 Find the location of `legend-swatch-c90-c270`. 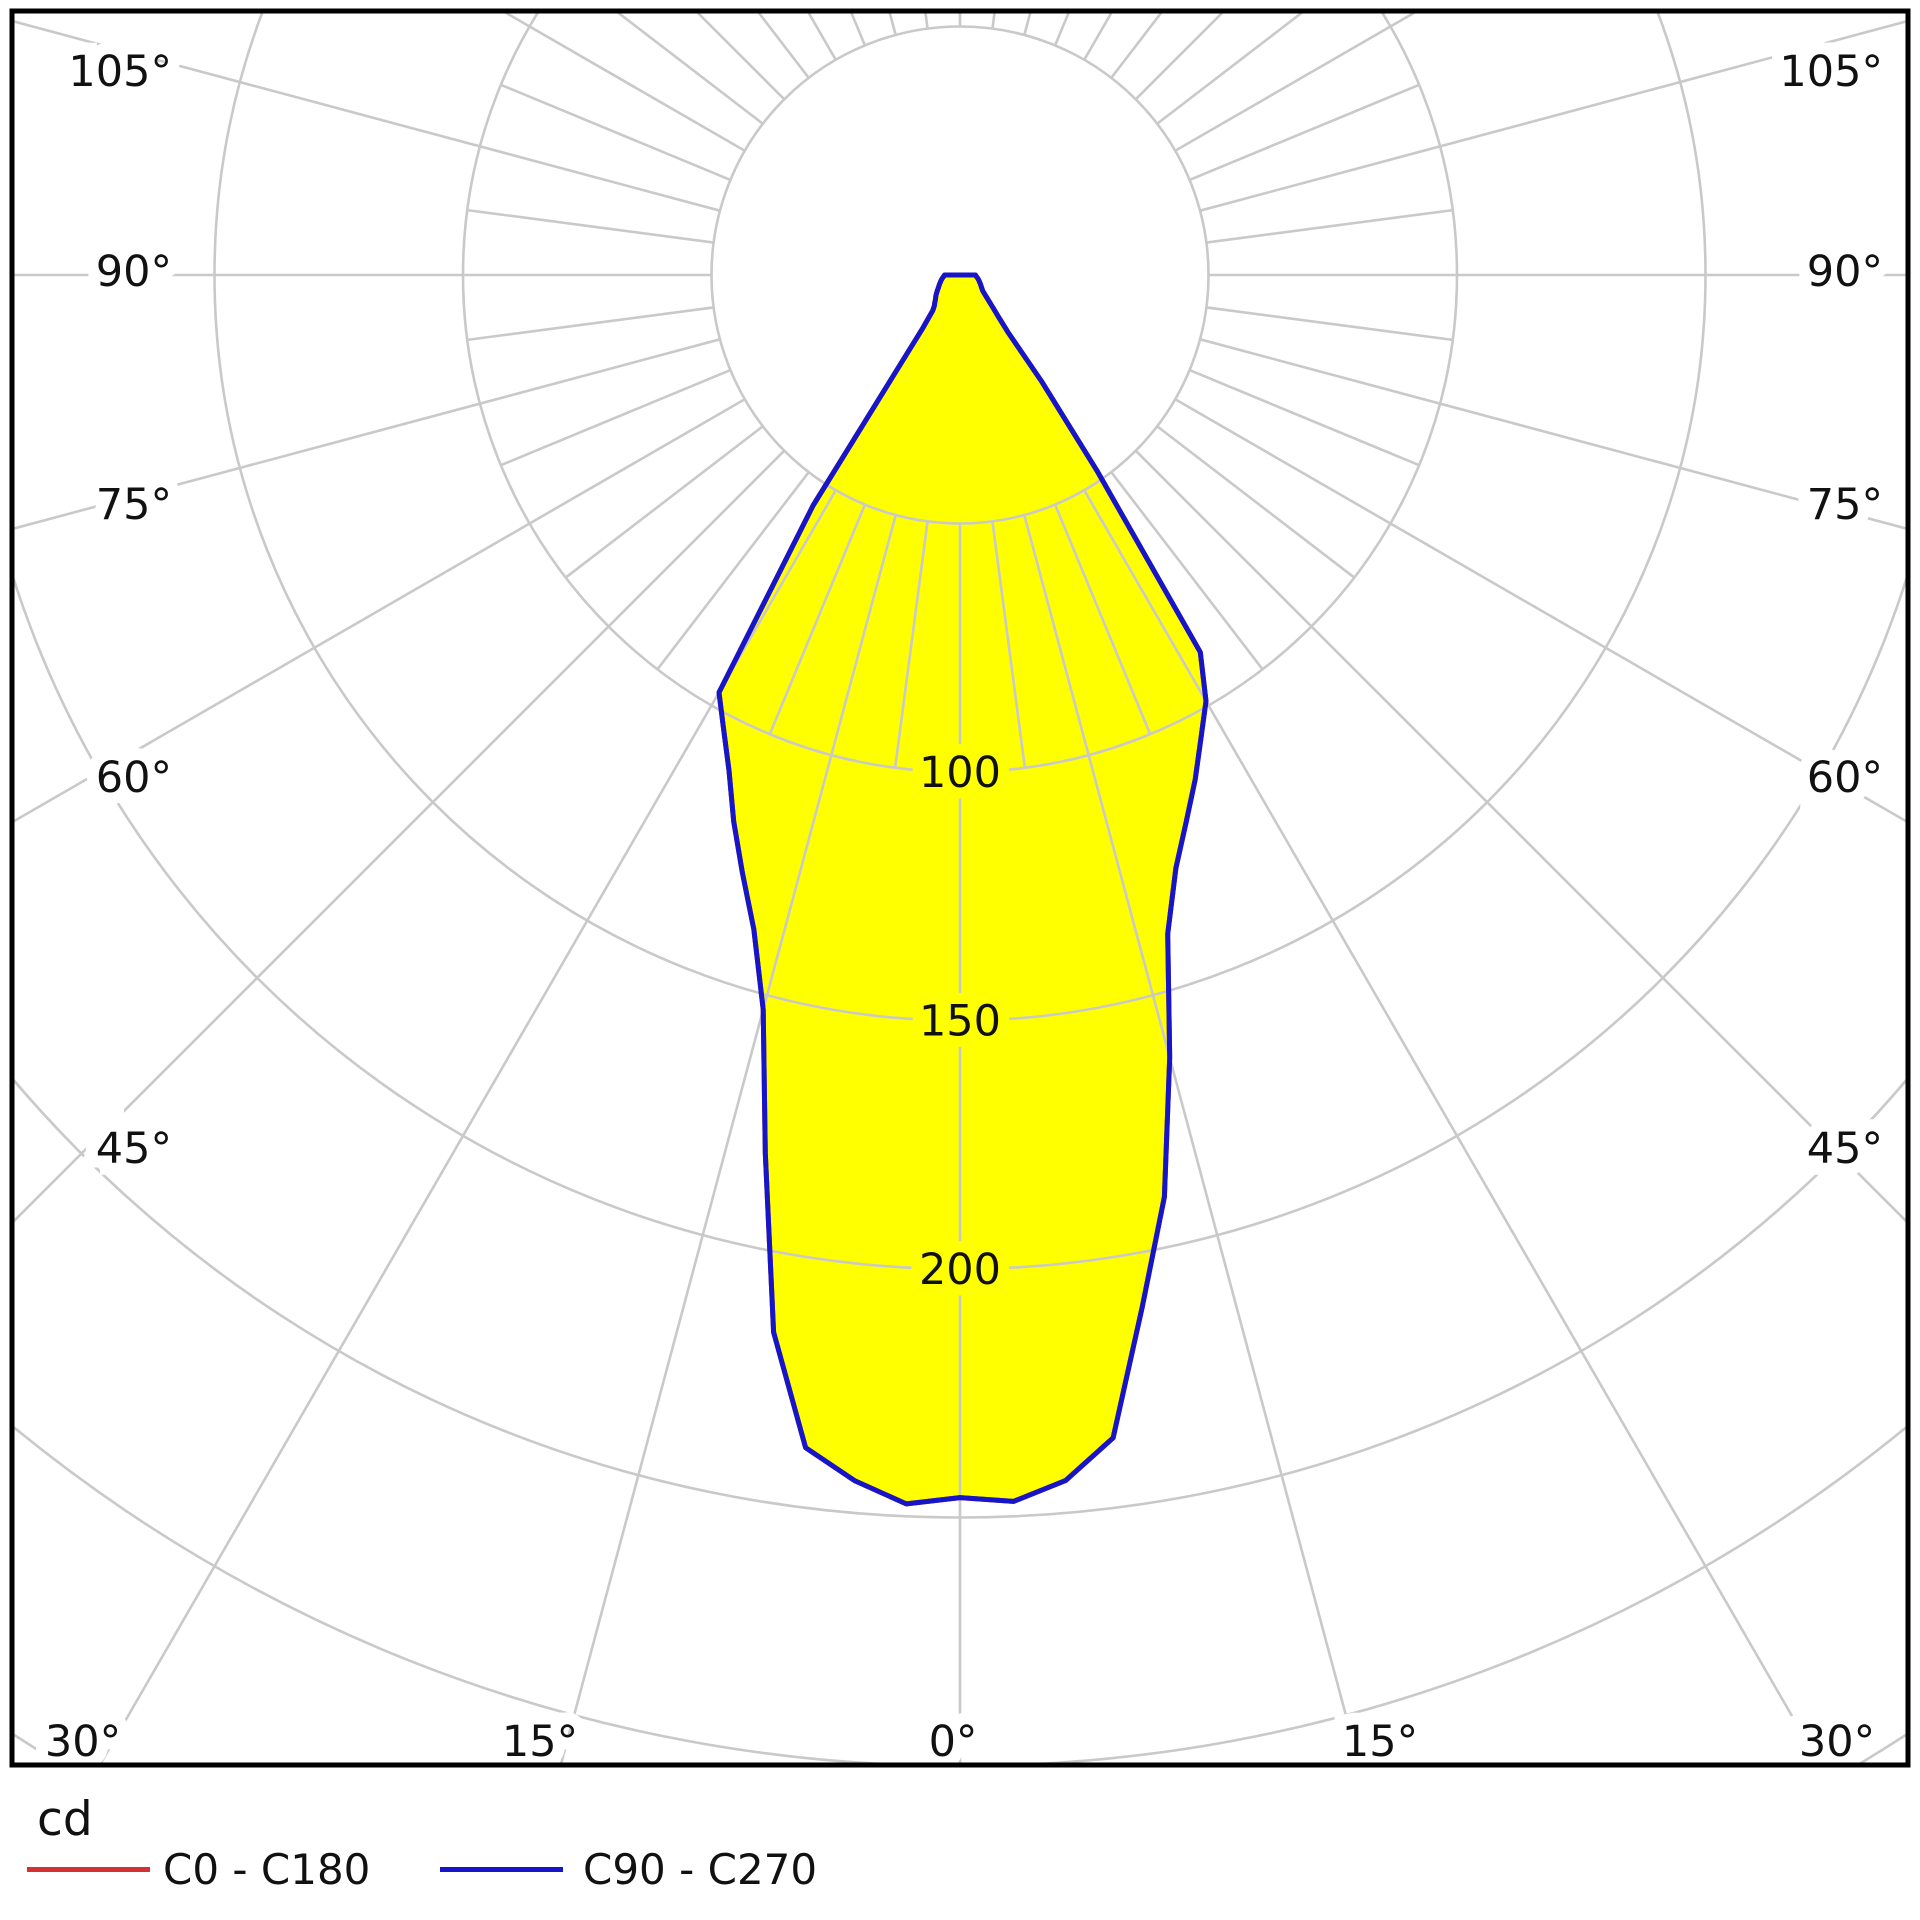

legend-swatch-c90-c270 is located at coordinates (501, 1869).